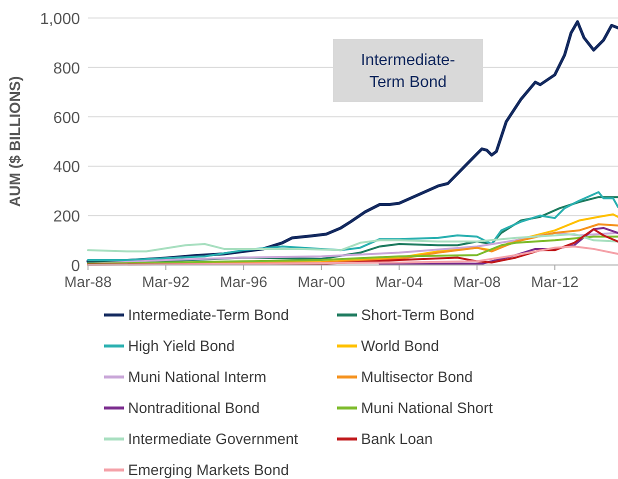 The image size is (618, 479). What do you see at coordinates (400, 346) in the screenshot?
I see `legend-label: World Bond` at bounding box center [400, 346].